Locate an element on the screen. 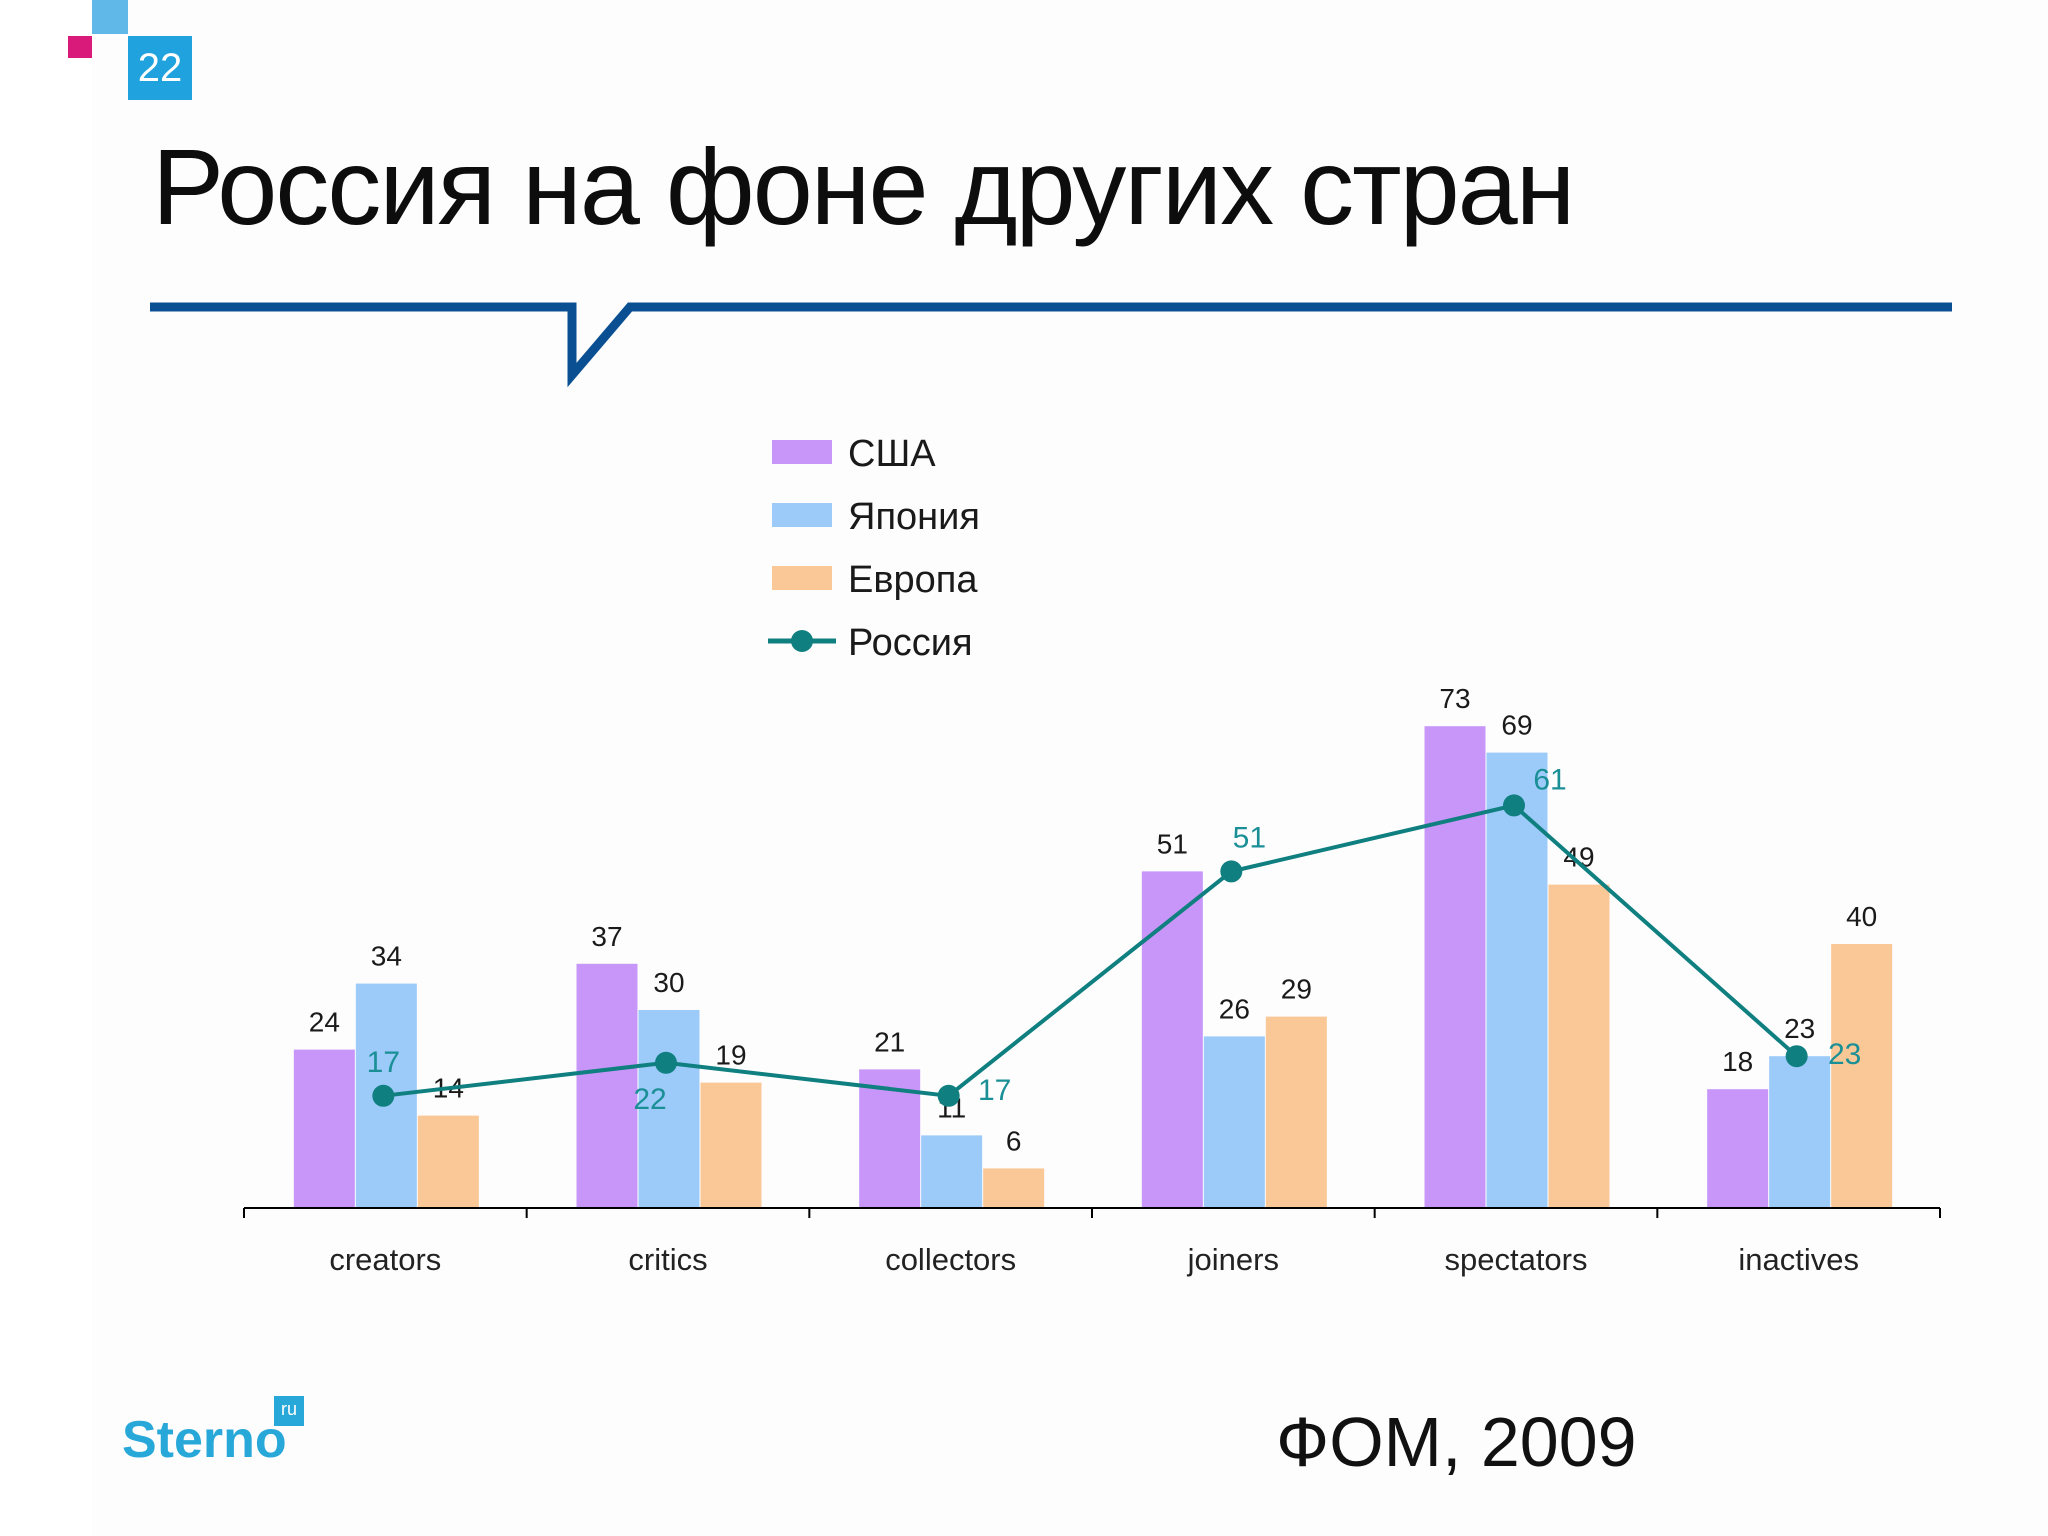 This screenshot has width=2048, height=1536. x-tick-label-joiners: joiners is located at coordinates (1233, 1259).